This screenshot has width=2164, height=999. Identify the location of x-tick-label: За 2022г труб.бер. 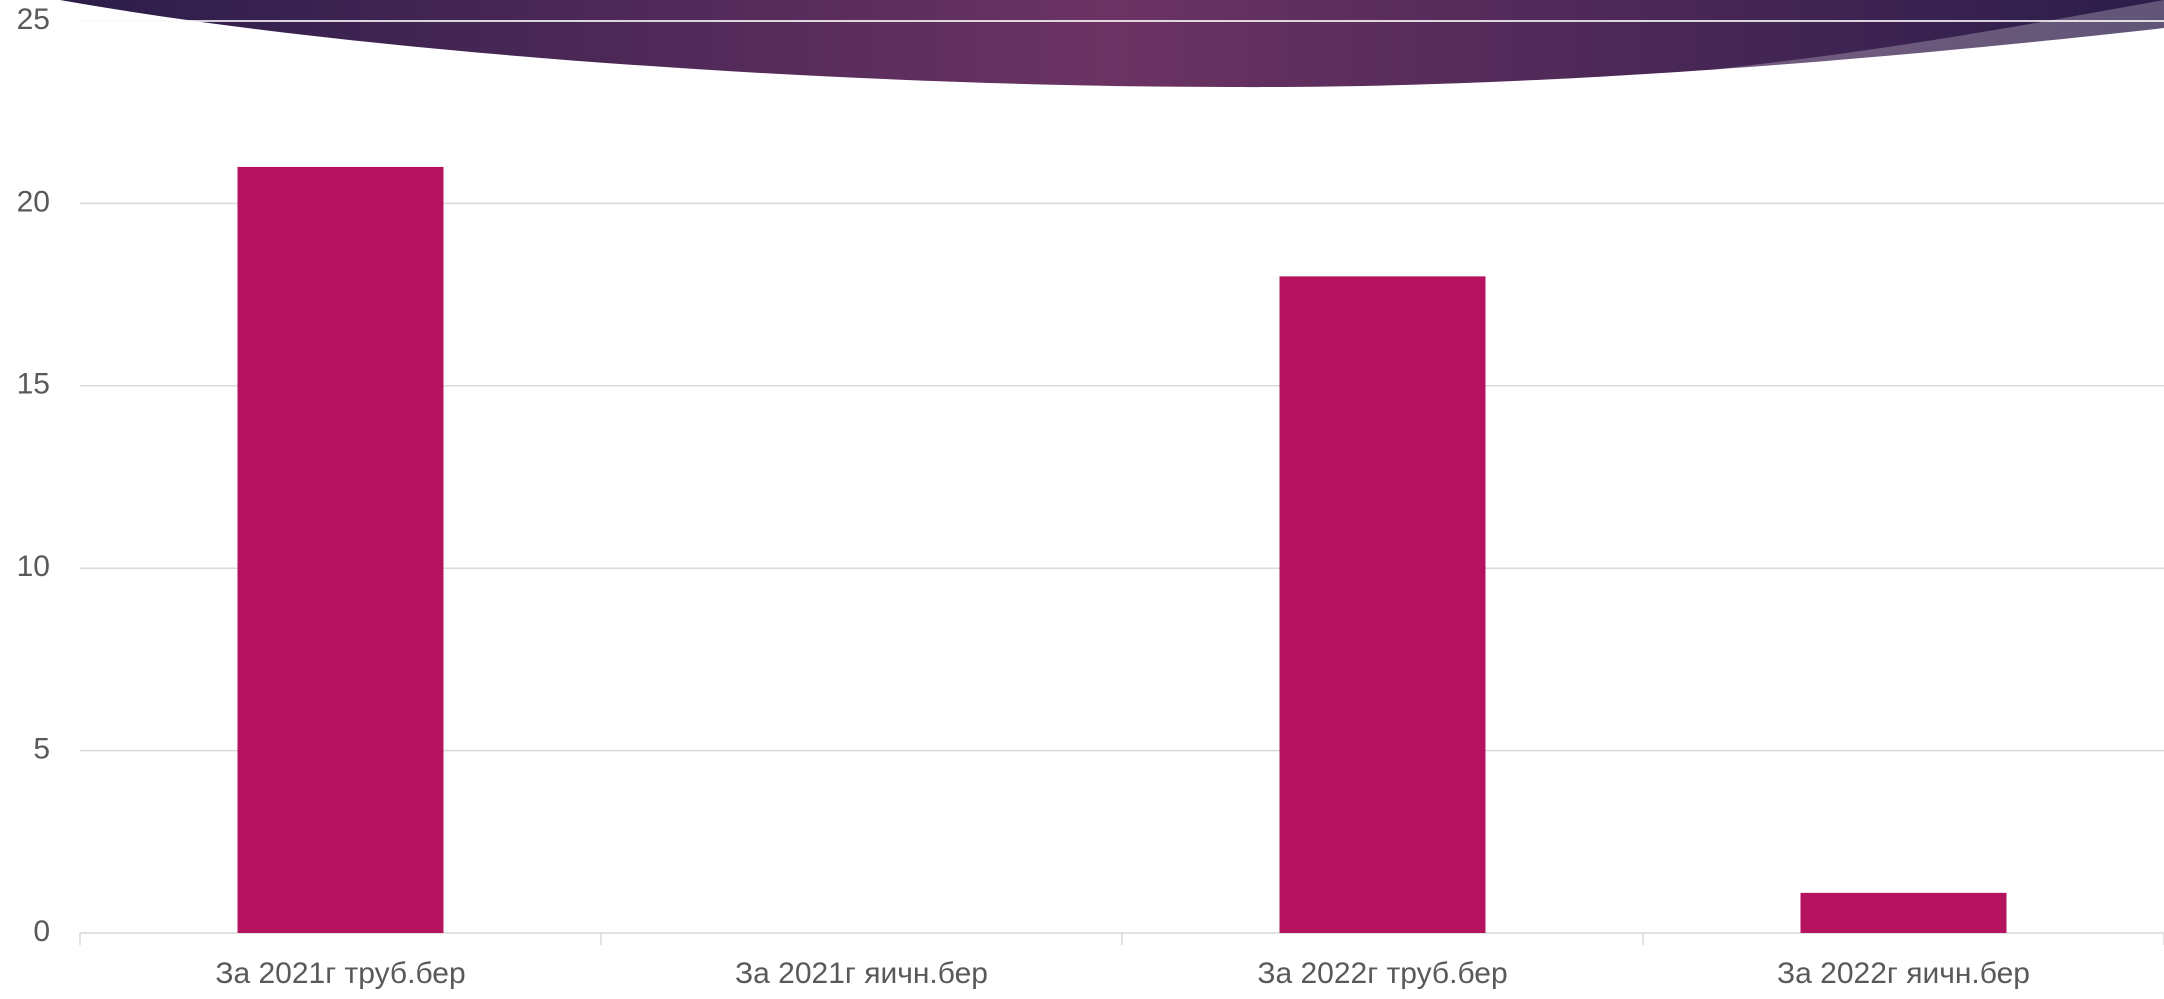
(1382, 973).